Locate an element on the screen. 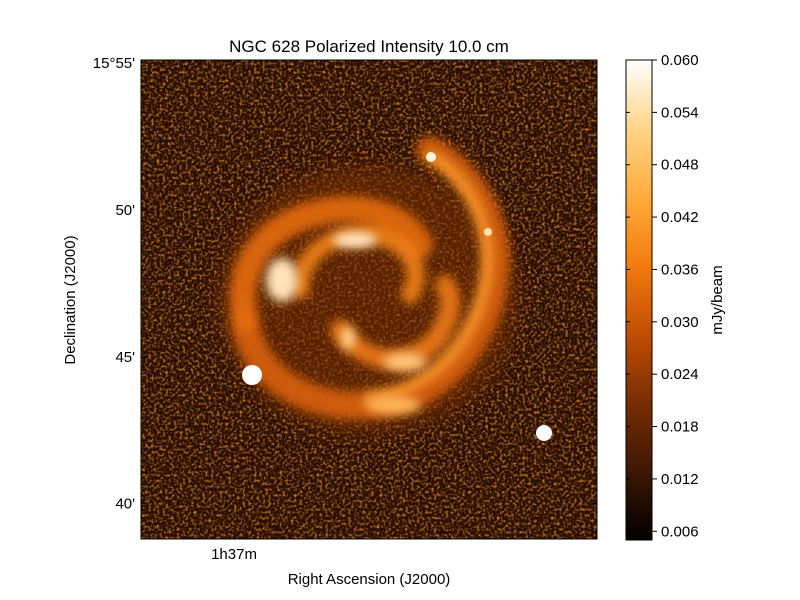 The image size is (800, 600). colorbar-tick-label: 0.036 is located at coordinates (680, 269).